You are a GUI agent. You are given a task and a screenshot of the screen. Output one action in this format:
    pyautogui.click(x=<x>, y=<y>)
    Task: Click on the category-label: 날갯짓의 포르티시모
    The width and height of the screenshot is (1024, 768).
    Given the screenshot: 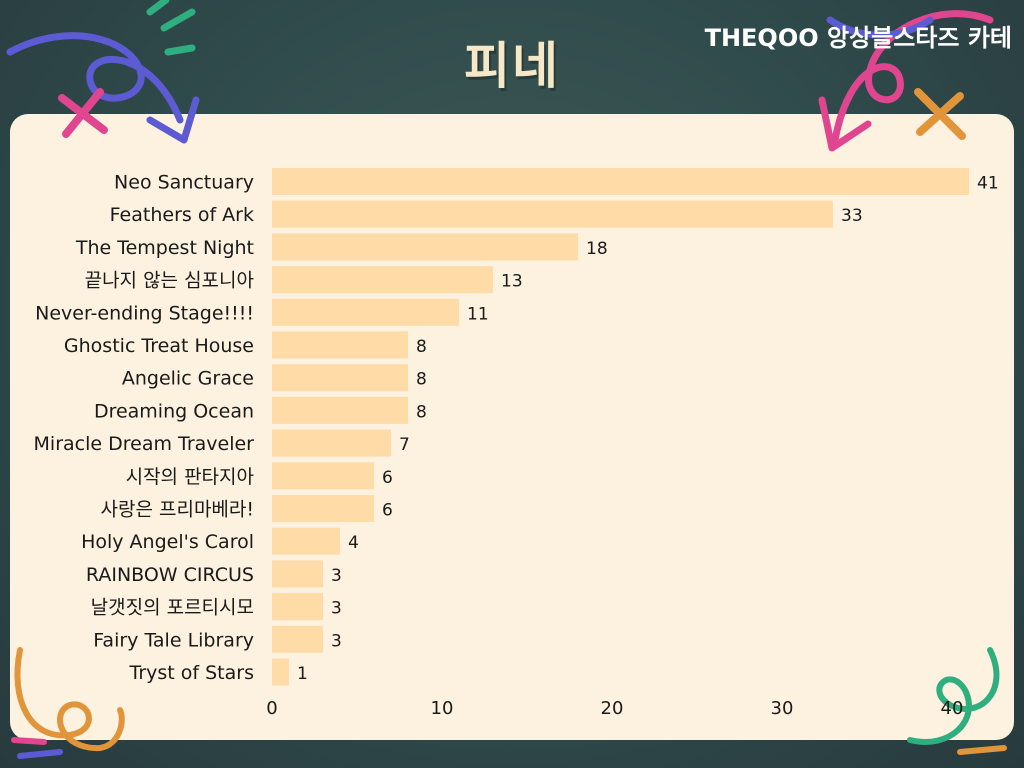 What is the action you would take?
    pyautogui.click(x=172, y=608)
    